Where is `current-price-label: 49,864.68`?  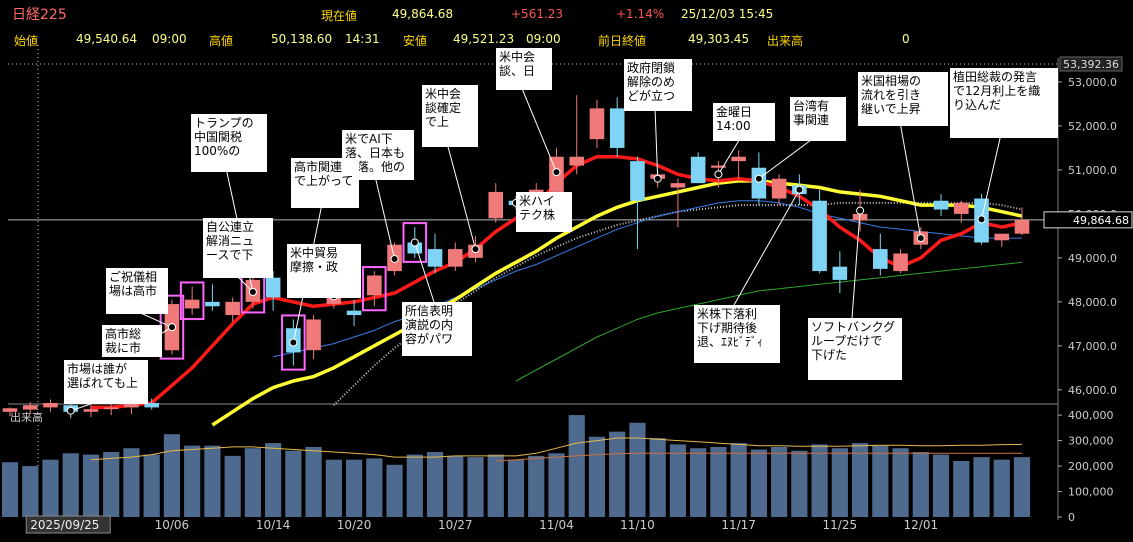
current-price-label: 49,864.68 is located at coordinates (1101, 220).